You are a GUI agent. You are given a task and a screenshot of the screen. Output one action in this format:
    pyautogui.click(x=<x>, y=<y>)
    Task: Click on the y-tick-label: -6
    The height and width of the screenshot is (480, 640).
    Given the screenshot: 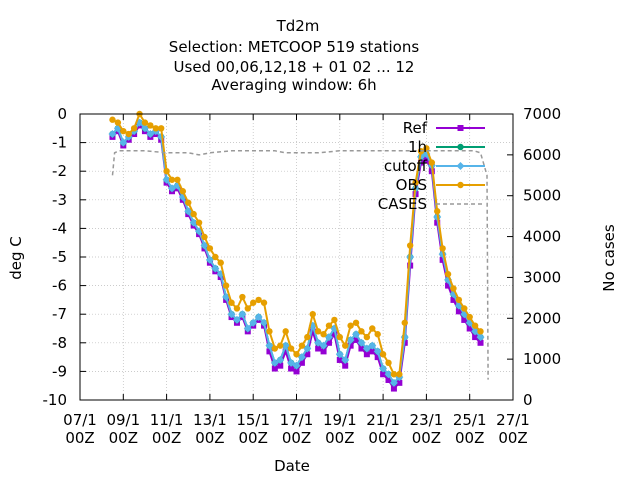 What is the action you would take?
    pyautogui.click(x=59, y=286)
    